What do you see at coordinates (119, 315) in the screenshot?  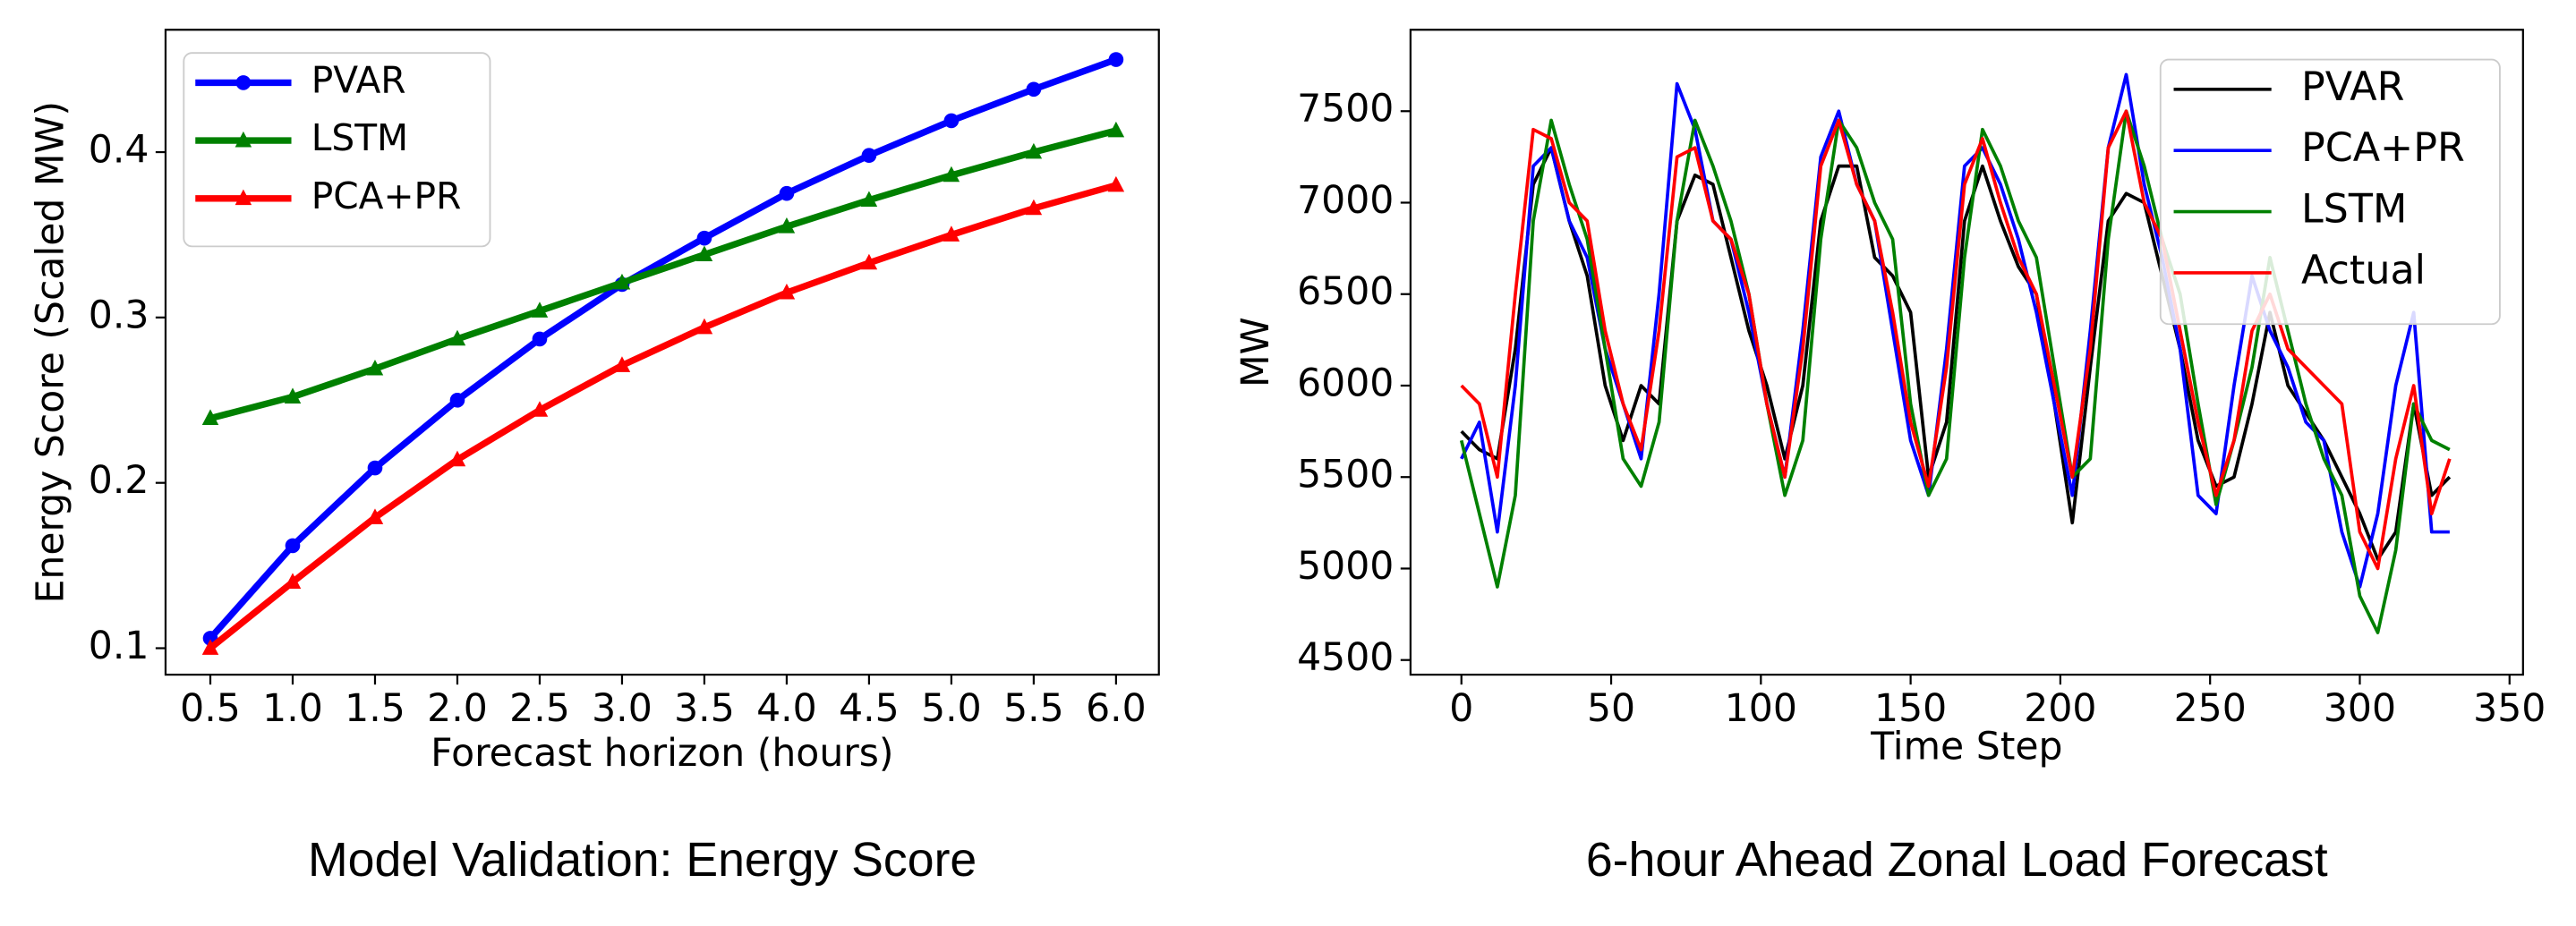 I see `y-tick-label: 0.3` at bounding box center [119, 315].